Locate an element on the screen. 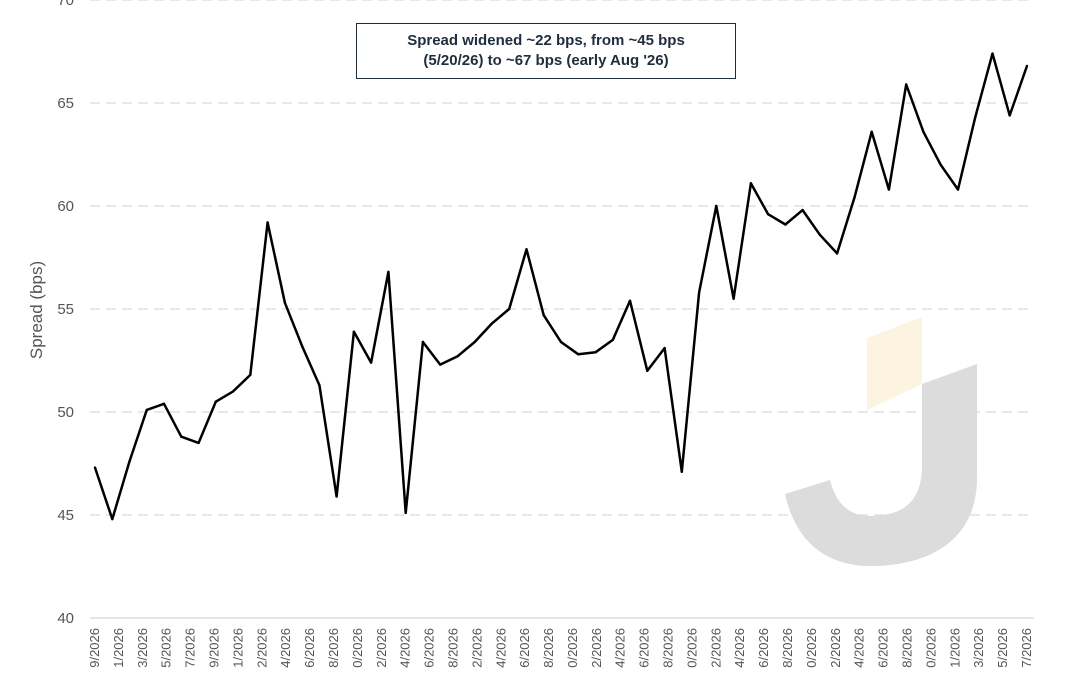 The image size is (1086, 675). annotation-line-1: Spread widened ~22 bps, from ~45 bps is located at coordinates (546, 40).